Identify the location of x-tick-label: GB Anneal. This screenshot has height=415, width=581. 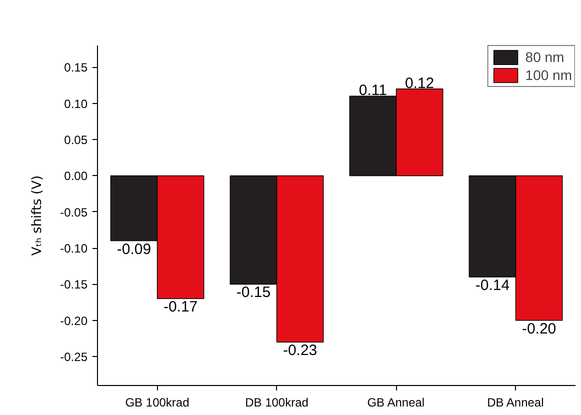
(396, 403).